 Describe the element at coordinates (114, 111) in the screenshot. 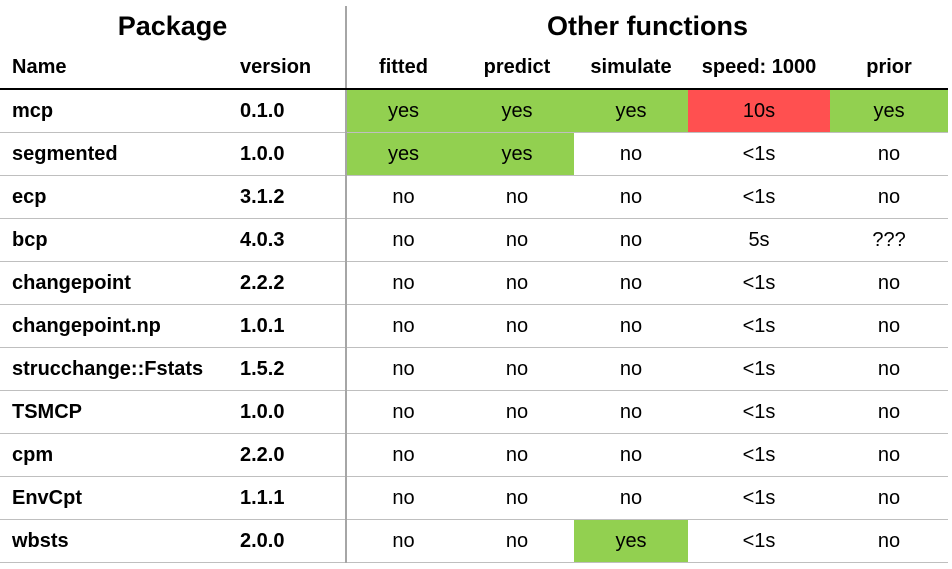

I see `package-name: mcp` at that location.